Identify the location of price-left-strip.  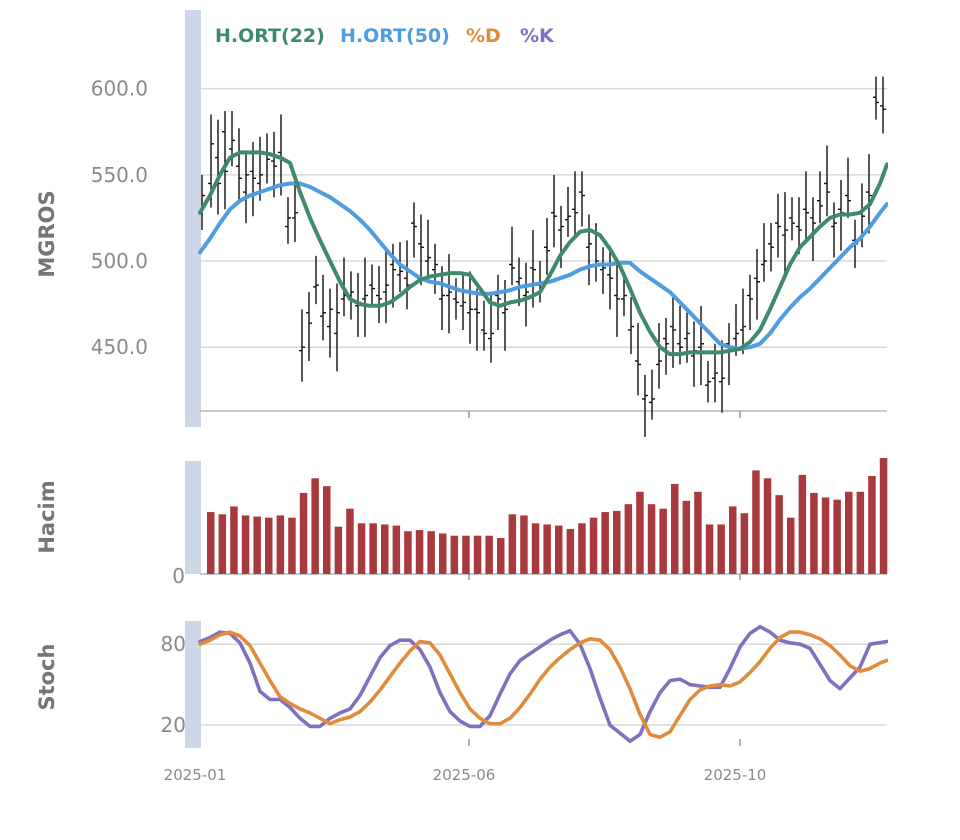
(193, 218).